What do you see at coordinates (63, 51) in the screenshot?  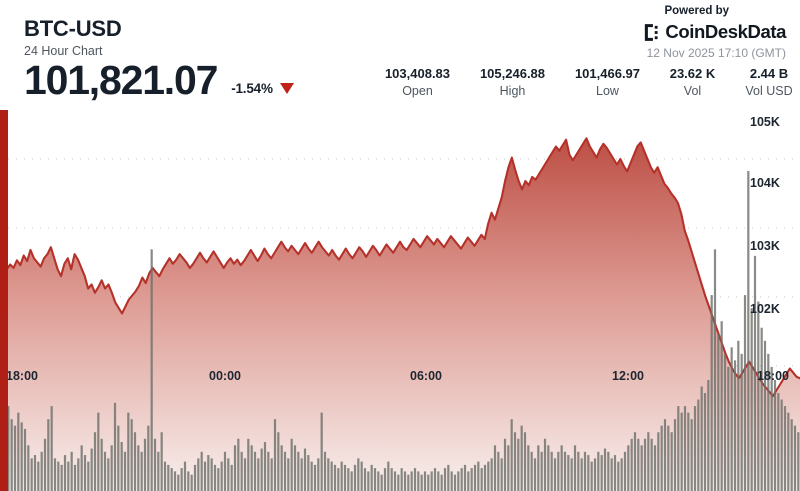 I see `chart-subtitle: 24 Hour Chart` at bounding box center [63, 51].